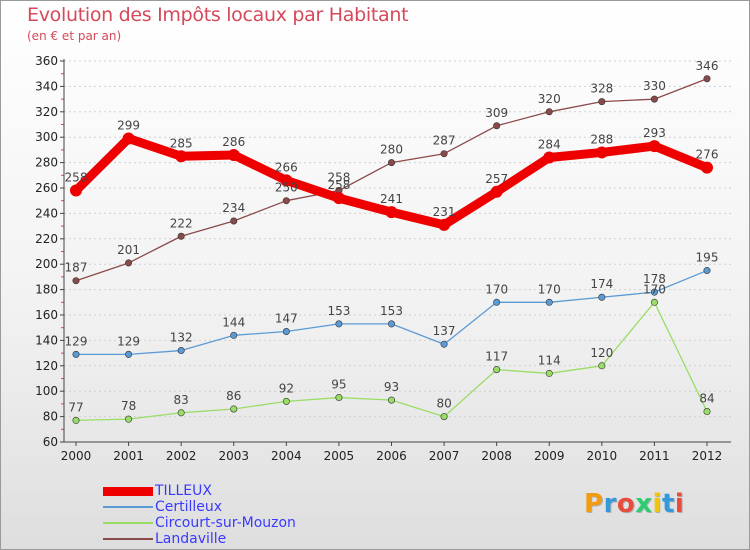 This screenshot has width=750, height=550. What do you see at coordinates (46, 188) in the screenshot?
I see `y-tick-label: 260` at bounding box center [46, 188].